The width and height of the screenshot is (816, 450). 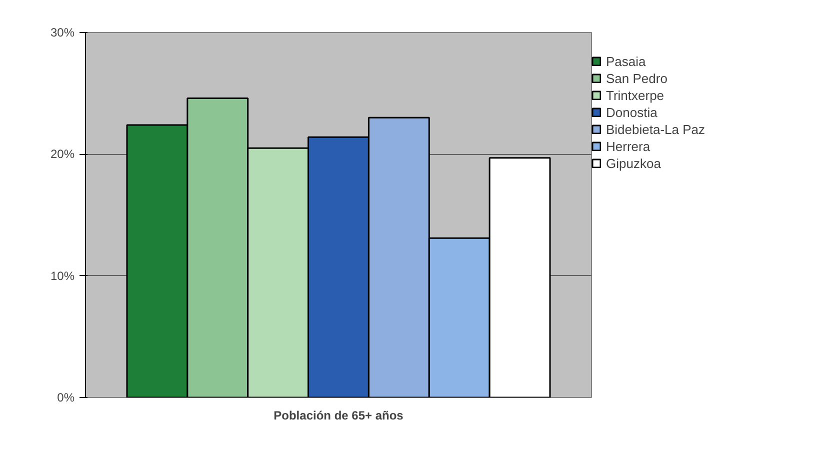 I want to click on legend-label: Herrera, so click(x=628, y=146).